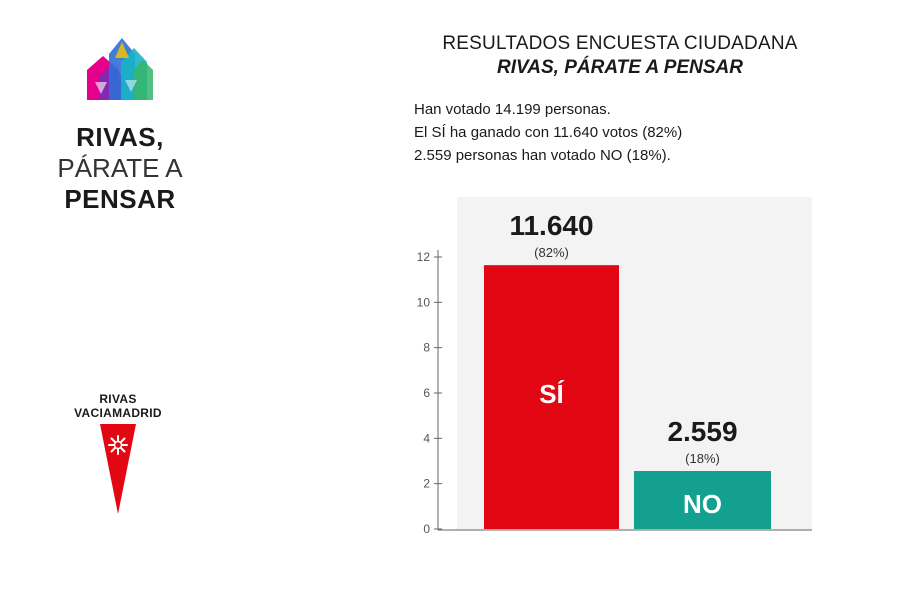 This screenshot has width=900, height=600. What do you see at coordinates (548, 132) in the screenshot?
I see `summary-line-yes: El SÍ ha ganado con 11.640 votos (82%)` at bounding box center [548, 132].